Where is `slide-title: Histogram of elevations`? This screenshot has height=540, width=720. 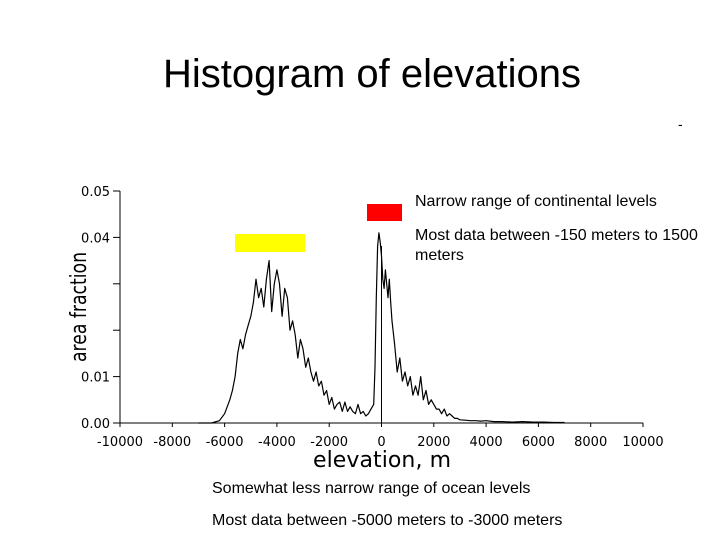 slide-title: Histogram of elevations is located at coordinates (372, 74).